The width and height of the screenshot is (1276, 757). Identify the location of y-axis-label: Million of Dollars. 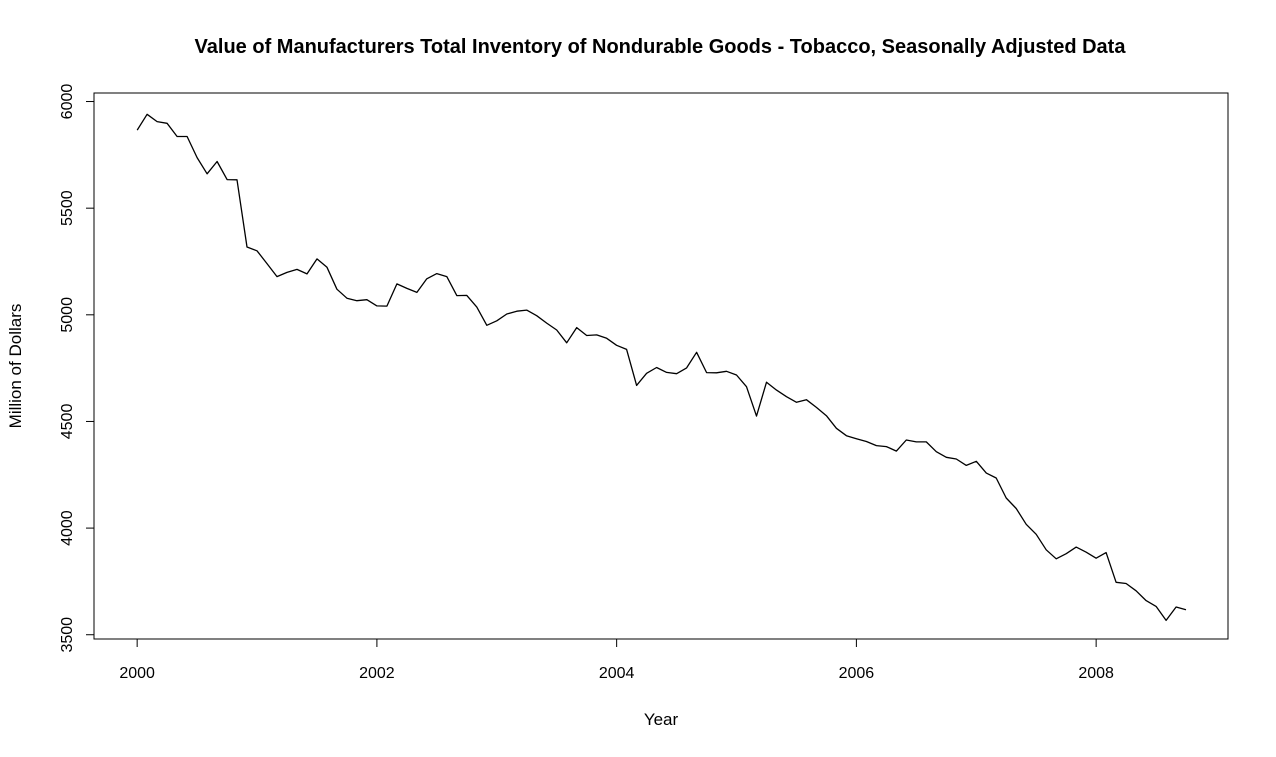
(15, 366).